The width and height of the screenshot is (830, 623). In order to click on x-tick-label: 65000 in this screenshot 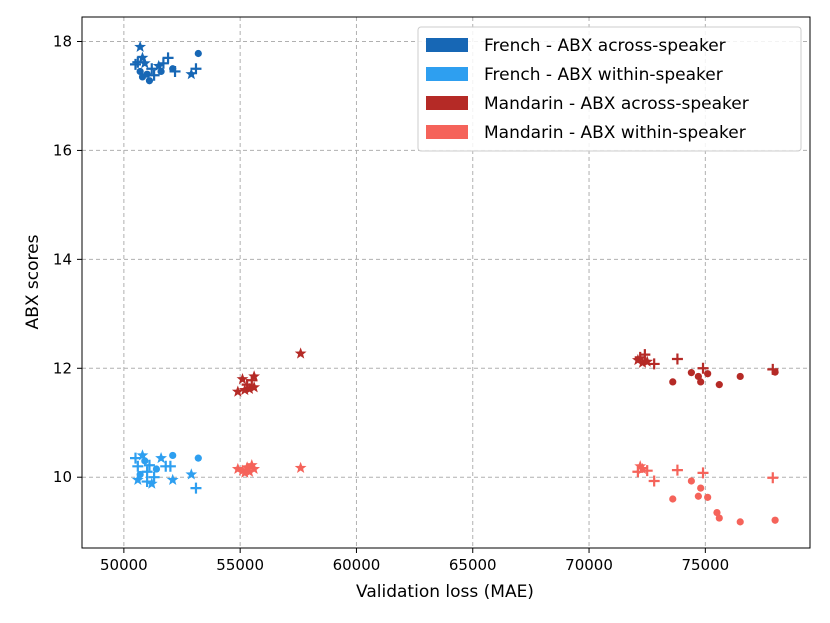, I will do `click(473, 565)`.